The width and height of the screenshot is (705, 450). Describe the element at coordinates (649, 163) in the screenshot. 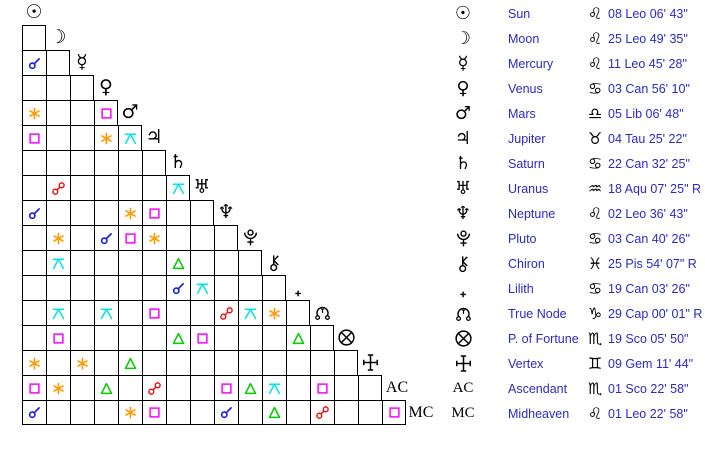

I see `planet-position: 22 Can 32' 25"` at that location.